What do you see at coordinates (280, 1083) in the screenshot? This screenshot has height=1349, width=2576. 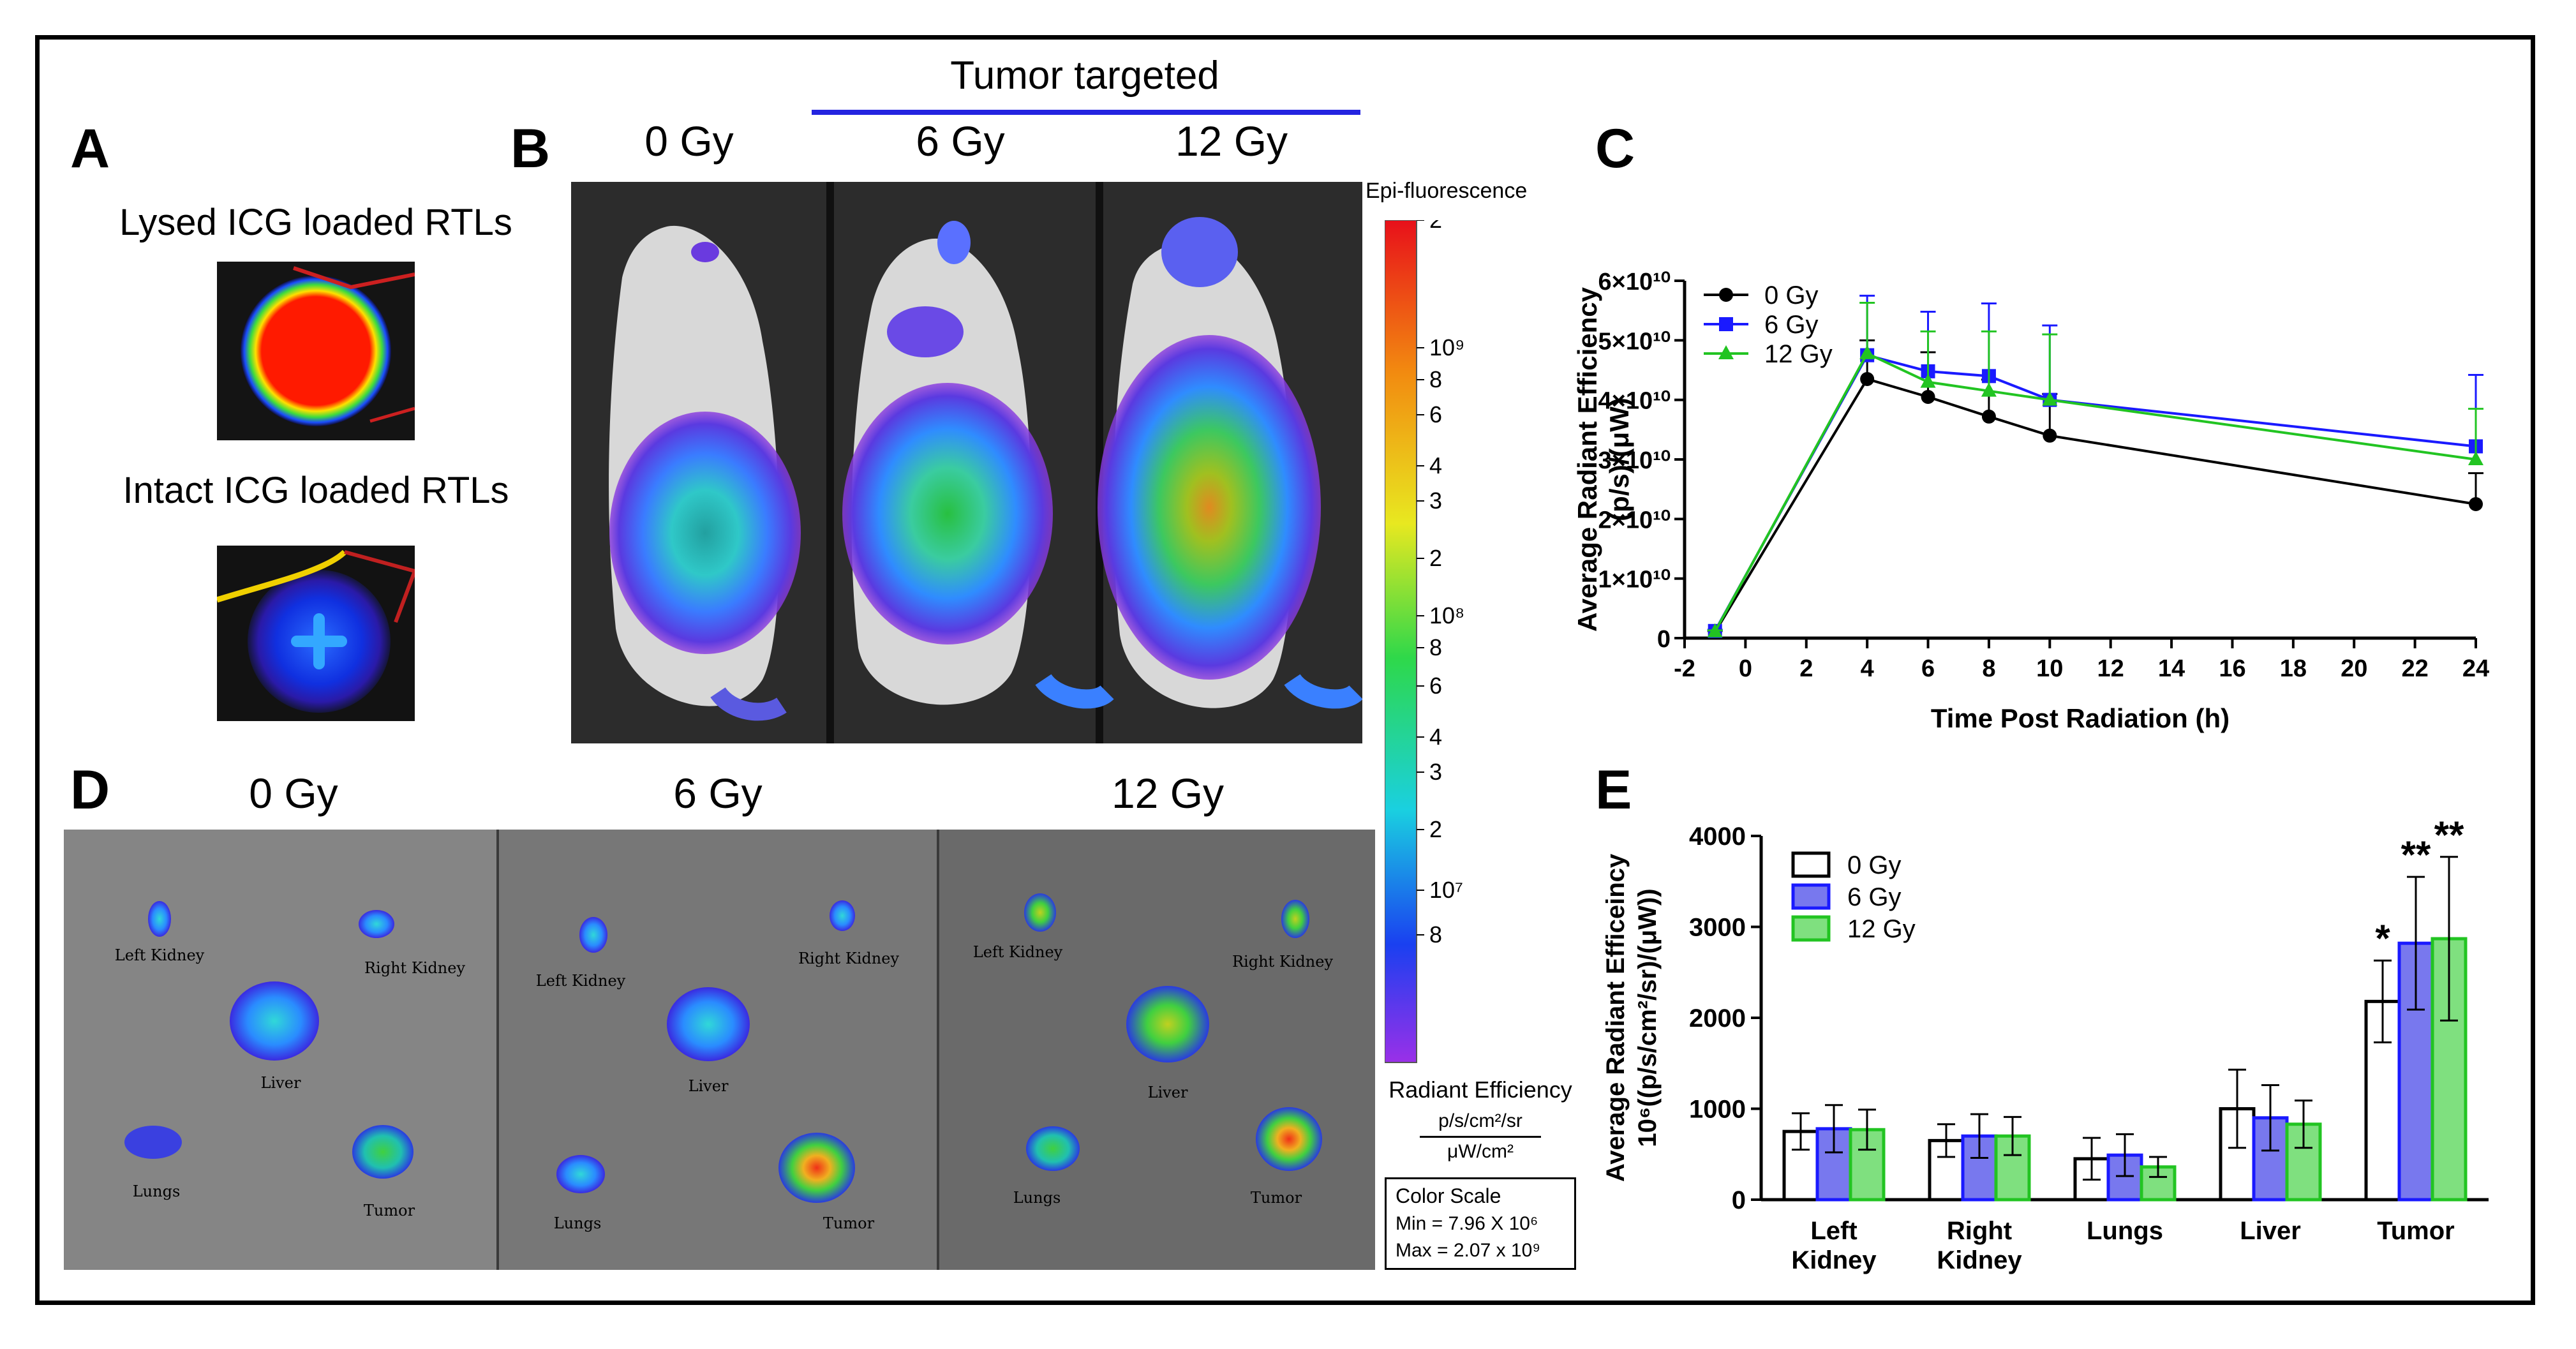 I see `organ-label-liver-0: Liver` at bounding box center [280, 1083].